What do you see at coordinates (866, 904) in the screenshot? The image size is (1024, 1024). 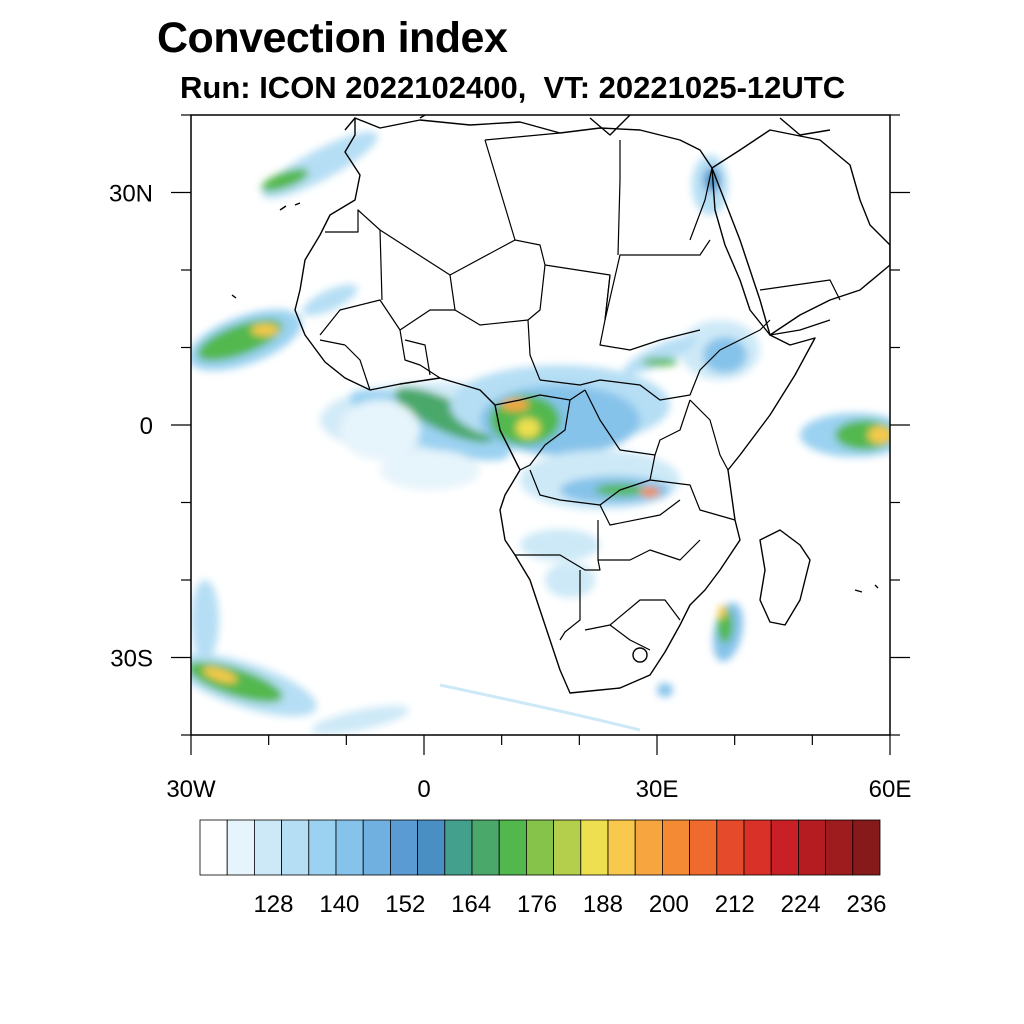 I see `colorbar-label: 236` at bounding box center [866, 904].